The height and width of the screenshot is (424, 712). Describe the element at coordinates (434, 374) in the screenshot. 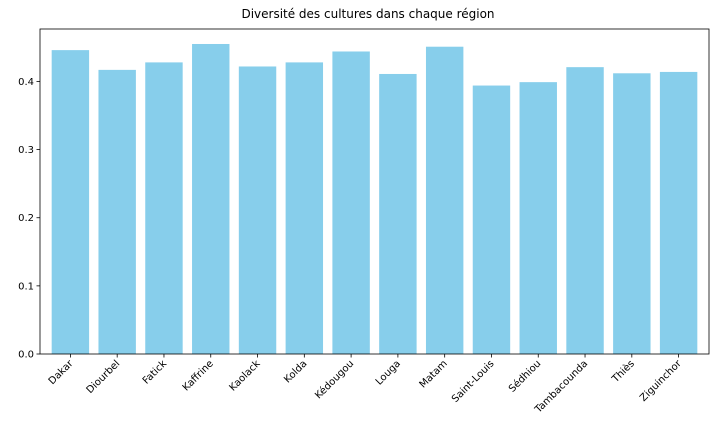

I see `x-tick-label-8: Matam` at that location.